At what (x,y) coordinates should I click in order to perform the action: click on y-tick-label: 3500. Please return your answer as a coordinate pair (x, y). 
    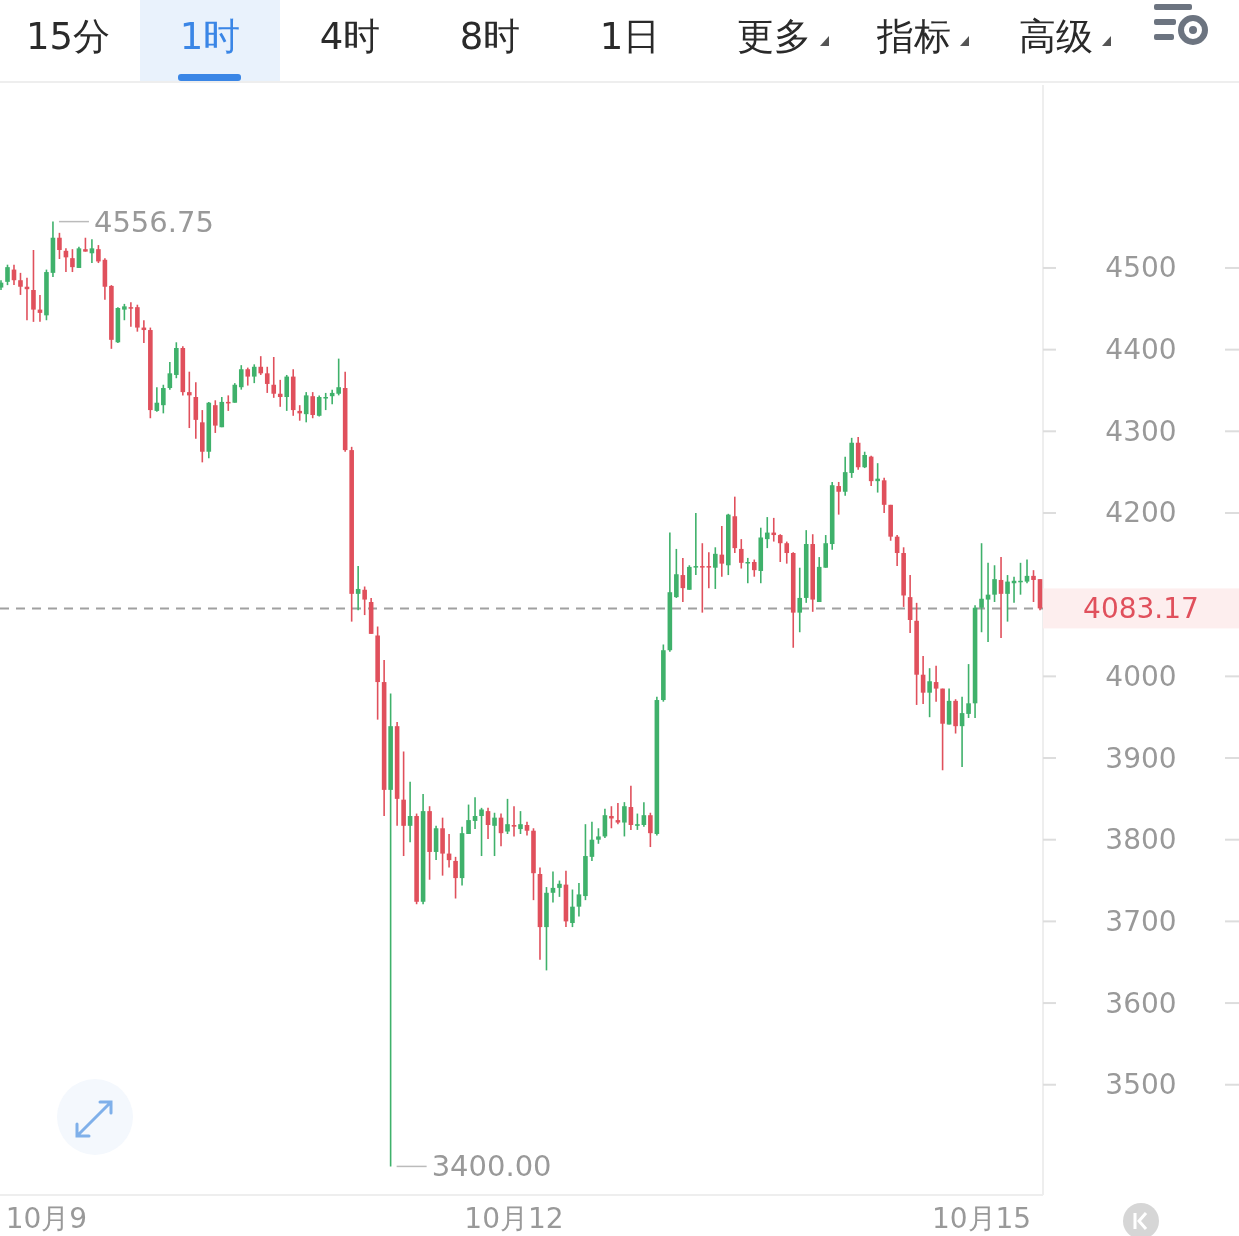
    Looking at the image, I should click on (1141, 1085).